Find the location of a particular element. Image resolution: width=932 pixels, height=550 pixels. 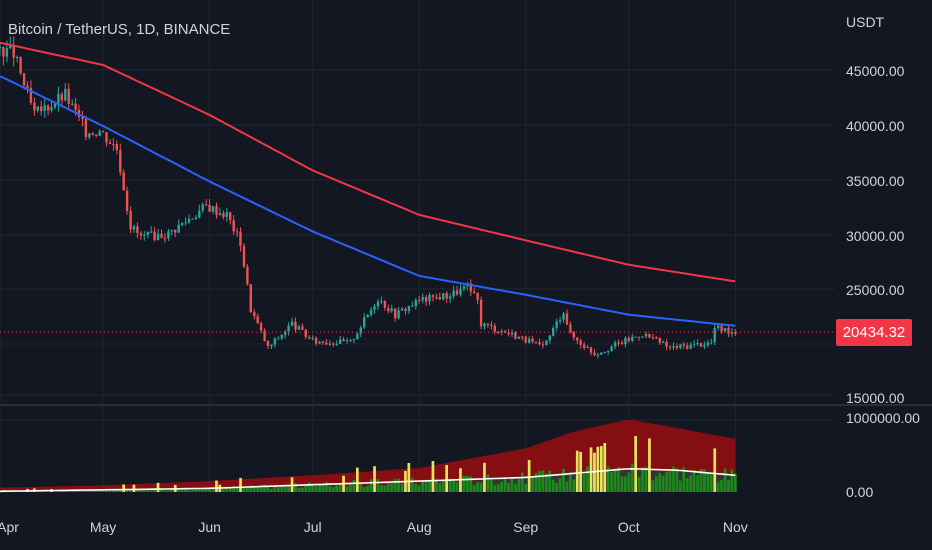

x-tick-label: Jul is located at coordinates (313, 527).